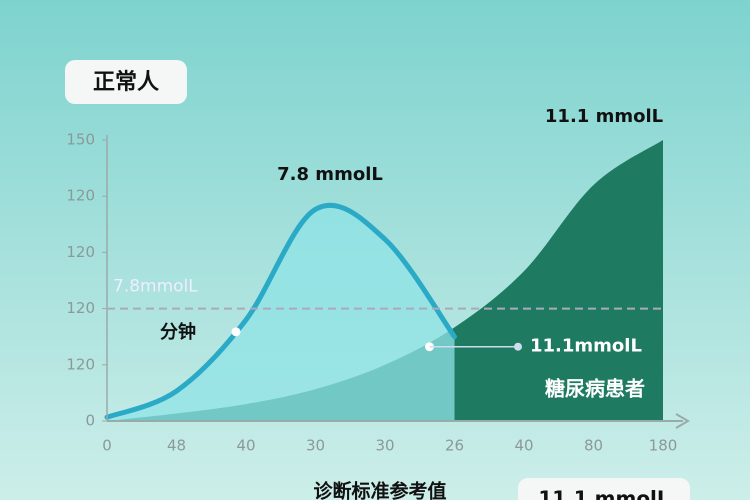  Describe the element at coordinates (682, 421) in the screenshot. I see `x-axis-arrow` at that location.